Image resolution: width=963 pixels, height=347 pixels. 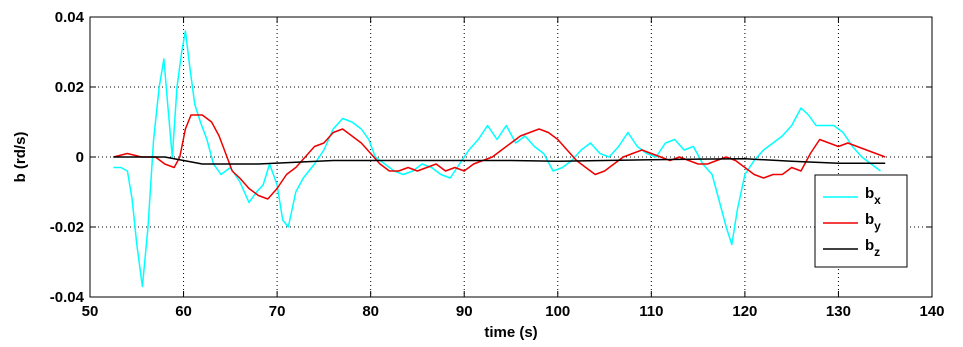 What do you see at coordinates (651, 311) in the screenshot?
I see `x-tick-label: 110` at bounding box center [651, 311].